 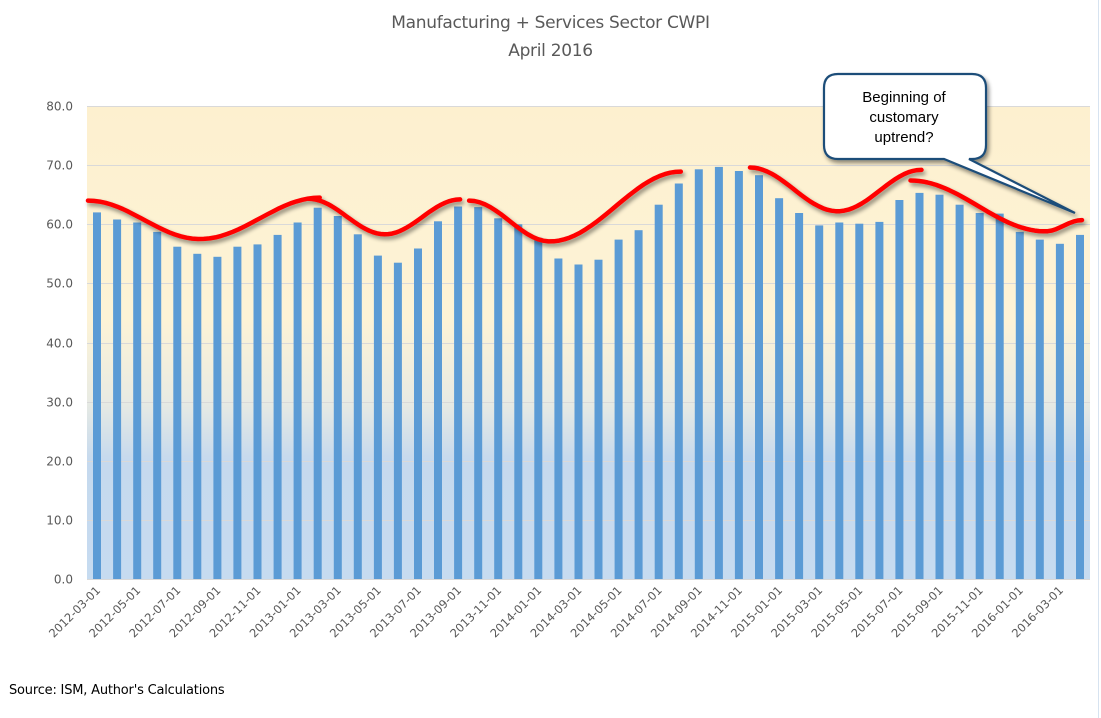 What do you see at coordinates (59, 284) in the screenshot?
I see `y-tick-label: 50.0` at bounding box center [59, 284].